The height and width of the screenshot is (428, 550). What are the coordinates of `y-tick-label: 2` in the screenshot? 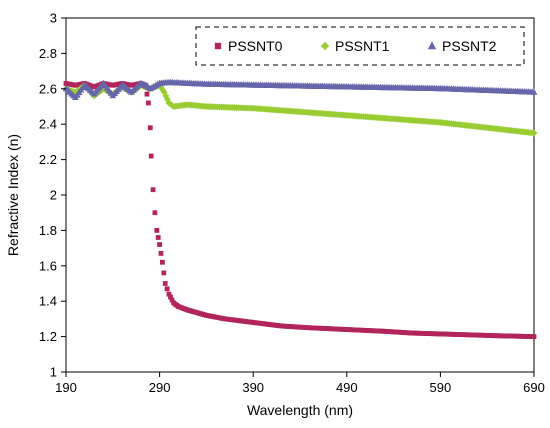 It's located at (53, 195).